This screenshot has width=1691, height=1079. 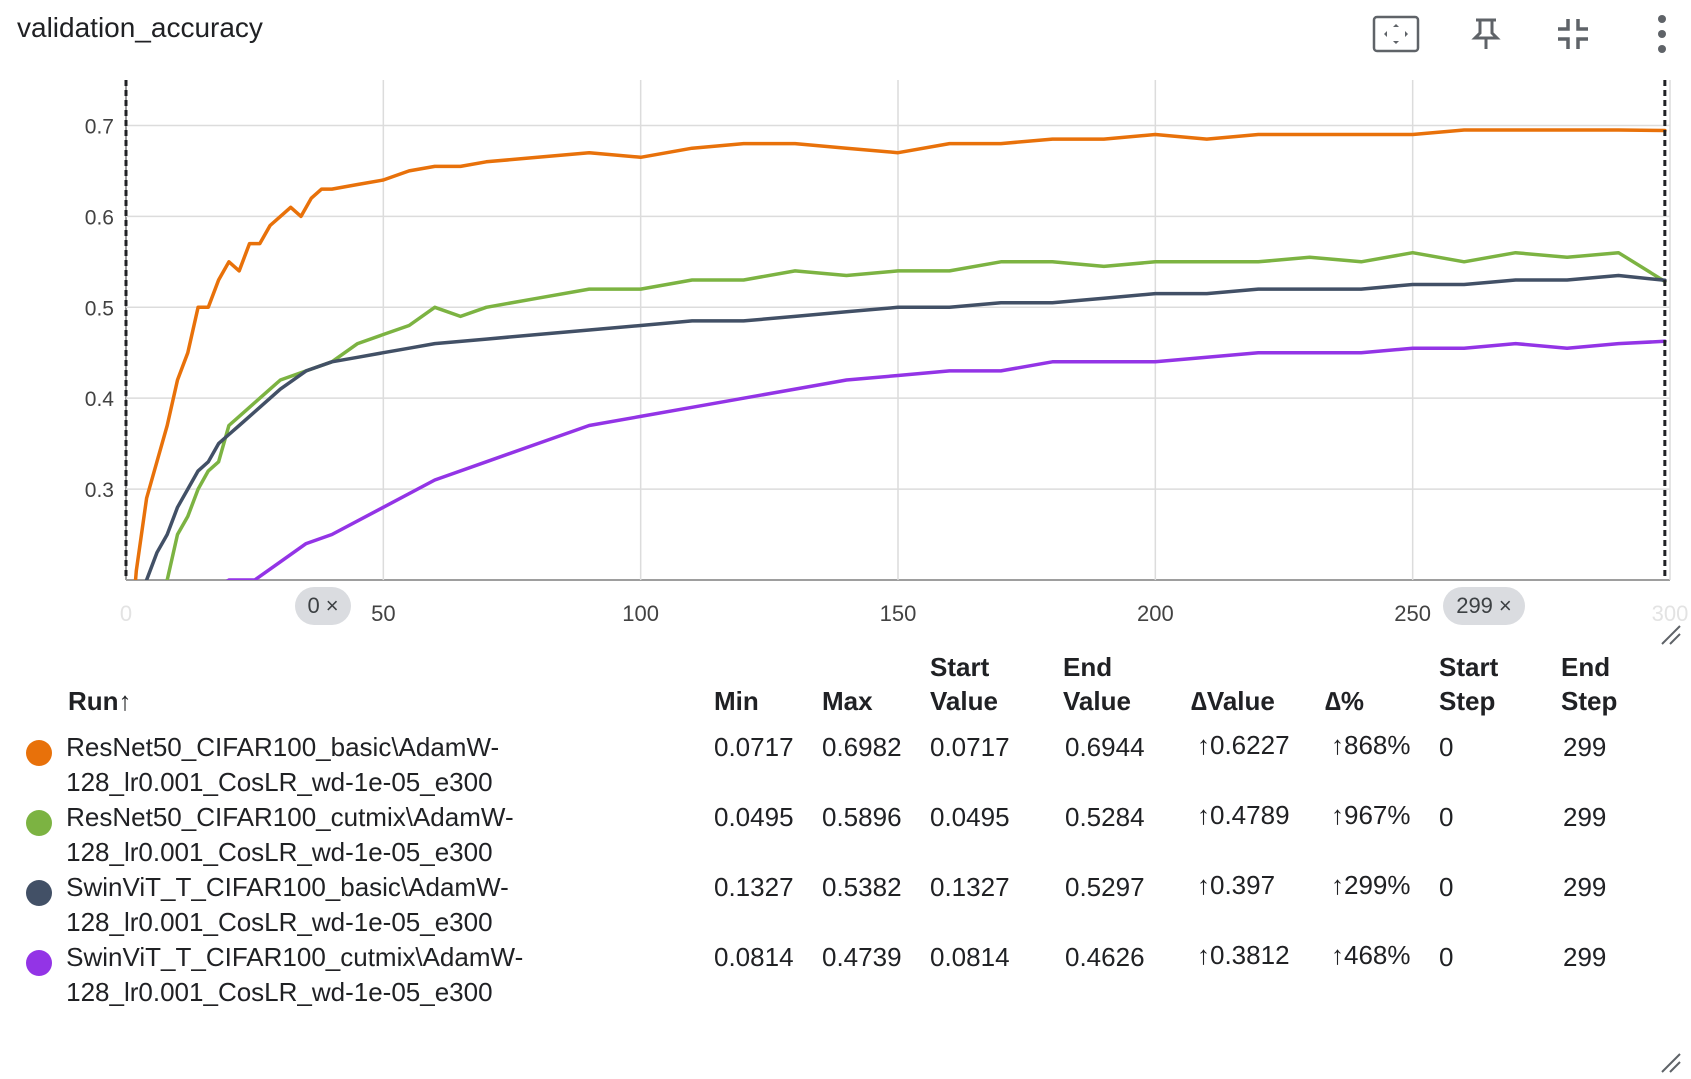 I want to click on end-marker-pill: 299 ×, so click(x=1484, y=606).